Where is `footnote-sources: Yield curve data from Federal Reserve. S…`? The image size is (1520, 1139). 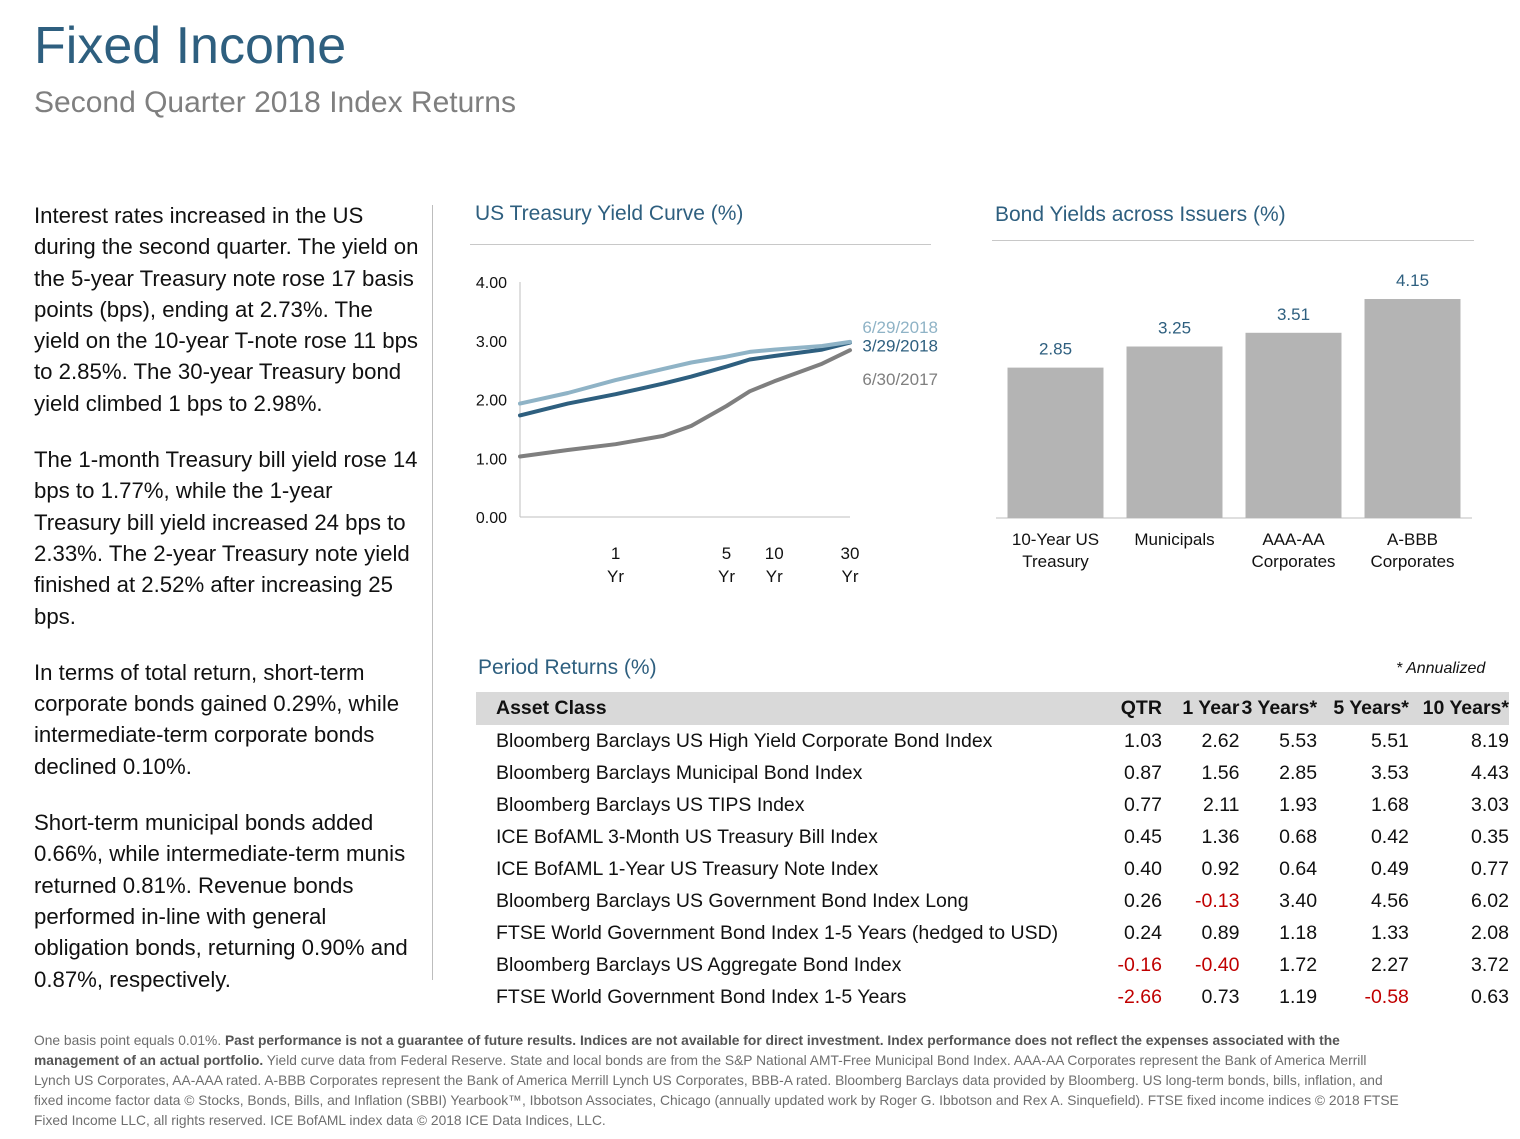
footnote-sources: Yield curve data from Federal Reserve. S… is located at coordinates (716, 1090).